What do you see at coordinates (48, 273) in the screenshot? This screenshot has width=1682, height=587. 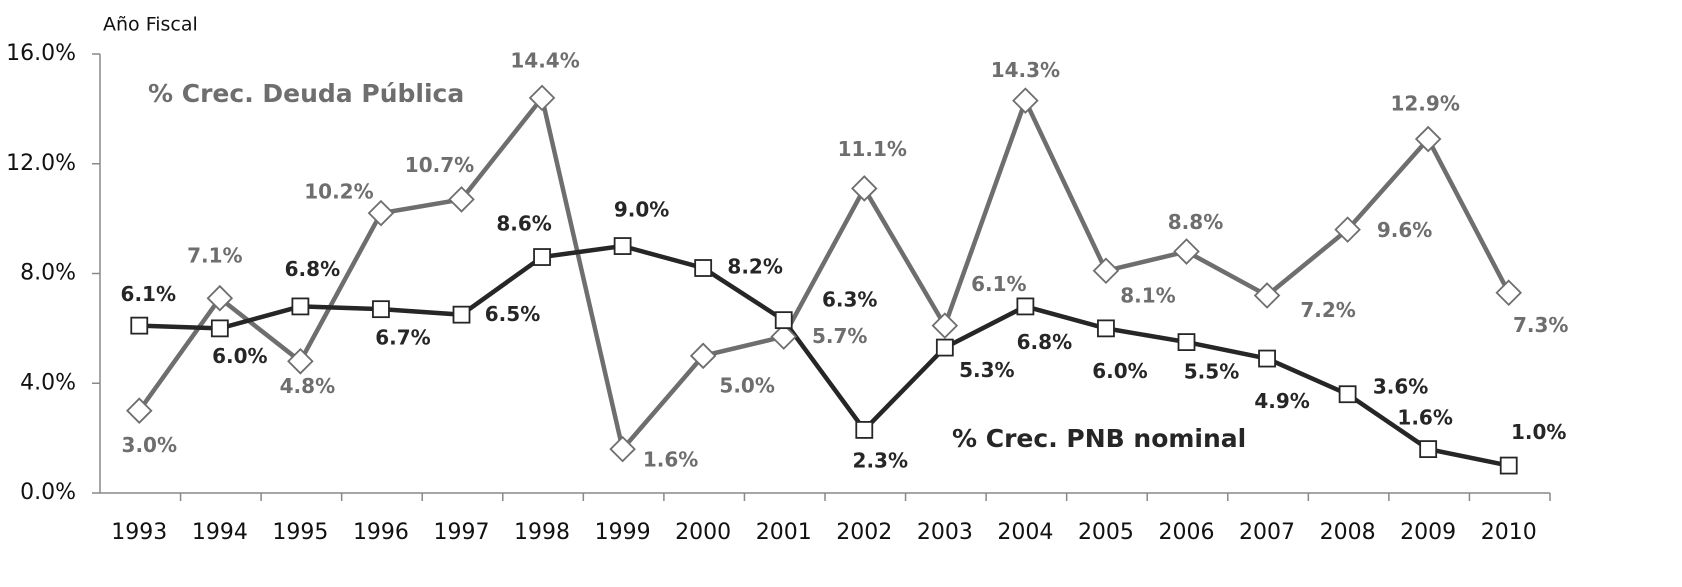 I see `y-tick-label: 8.0%` at bounding box center [48, 273].